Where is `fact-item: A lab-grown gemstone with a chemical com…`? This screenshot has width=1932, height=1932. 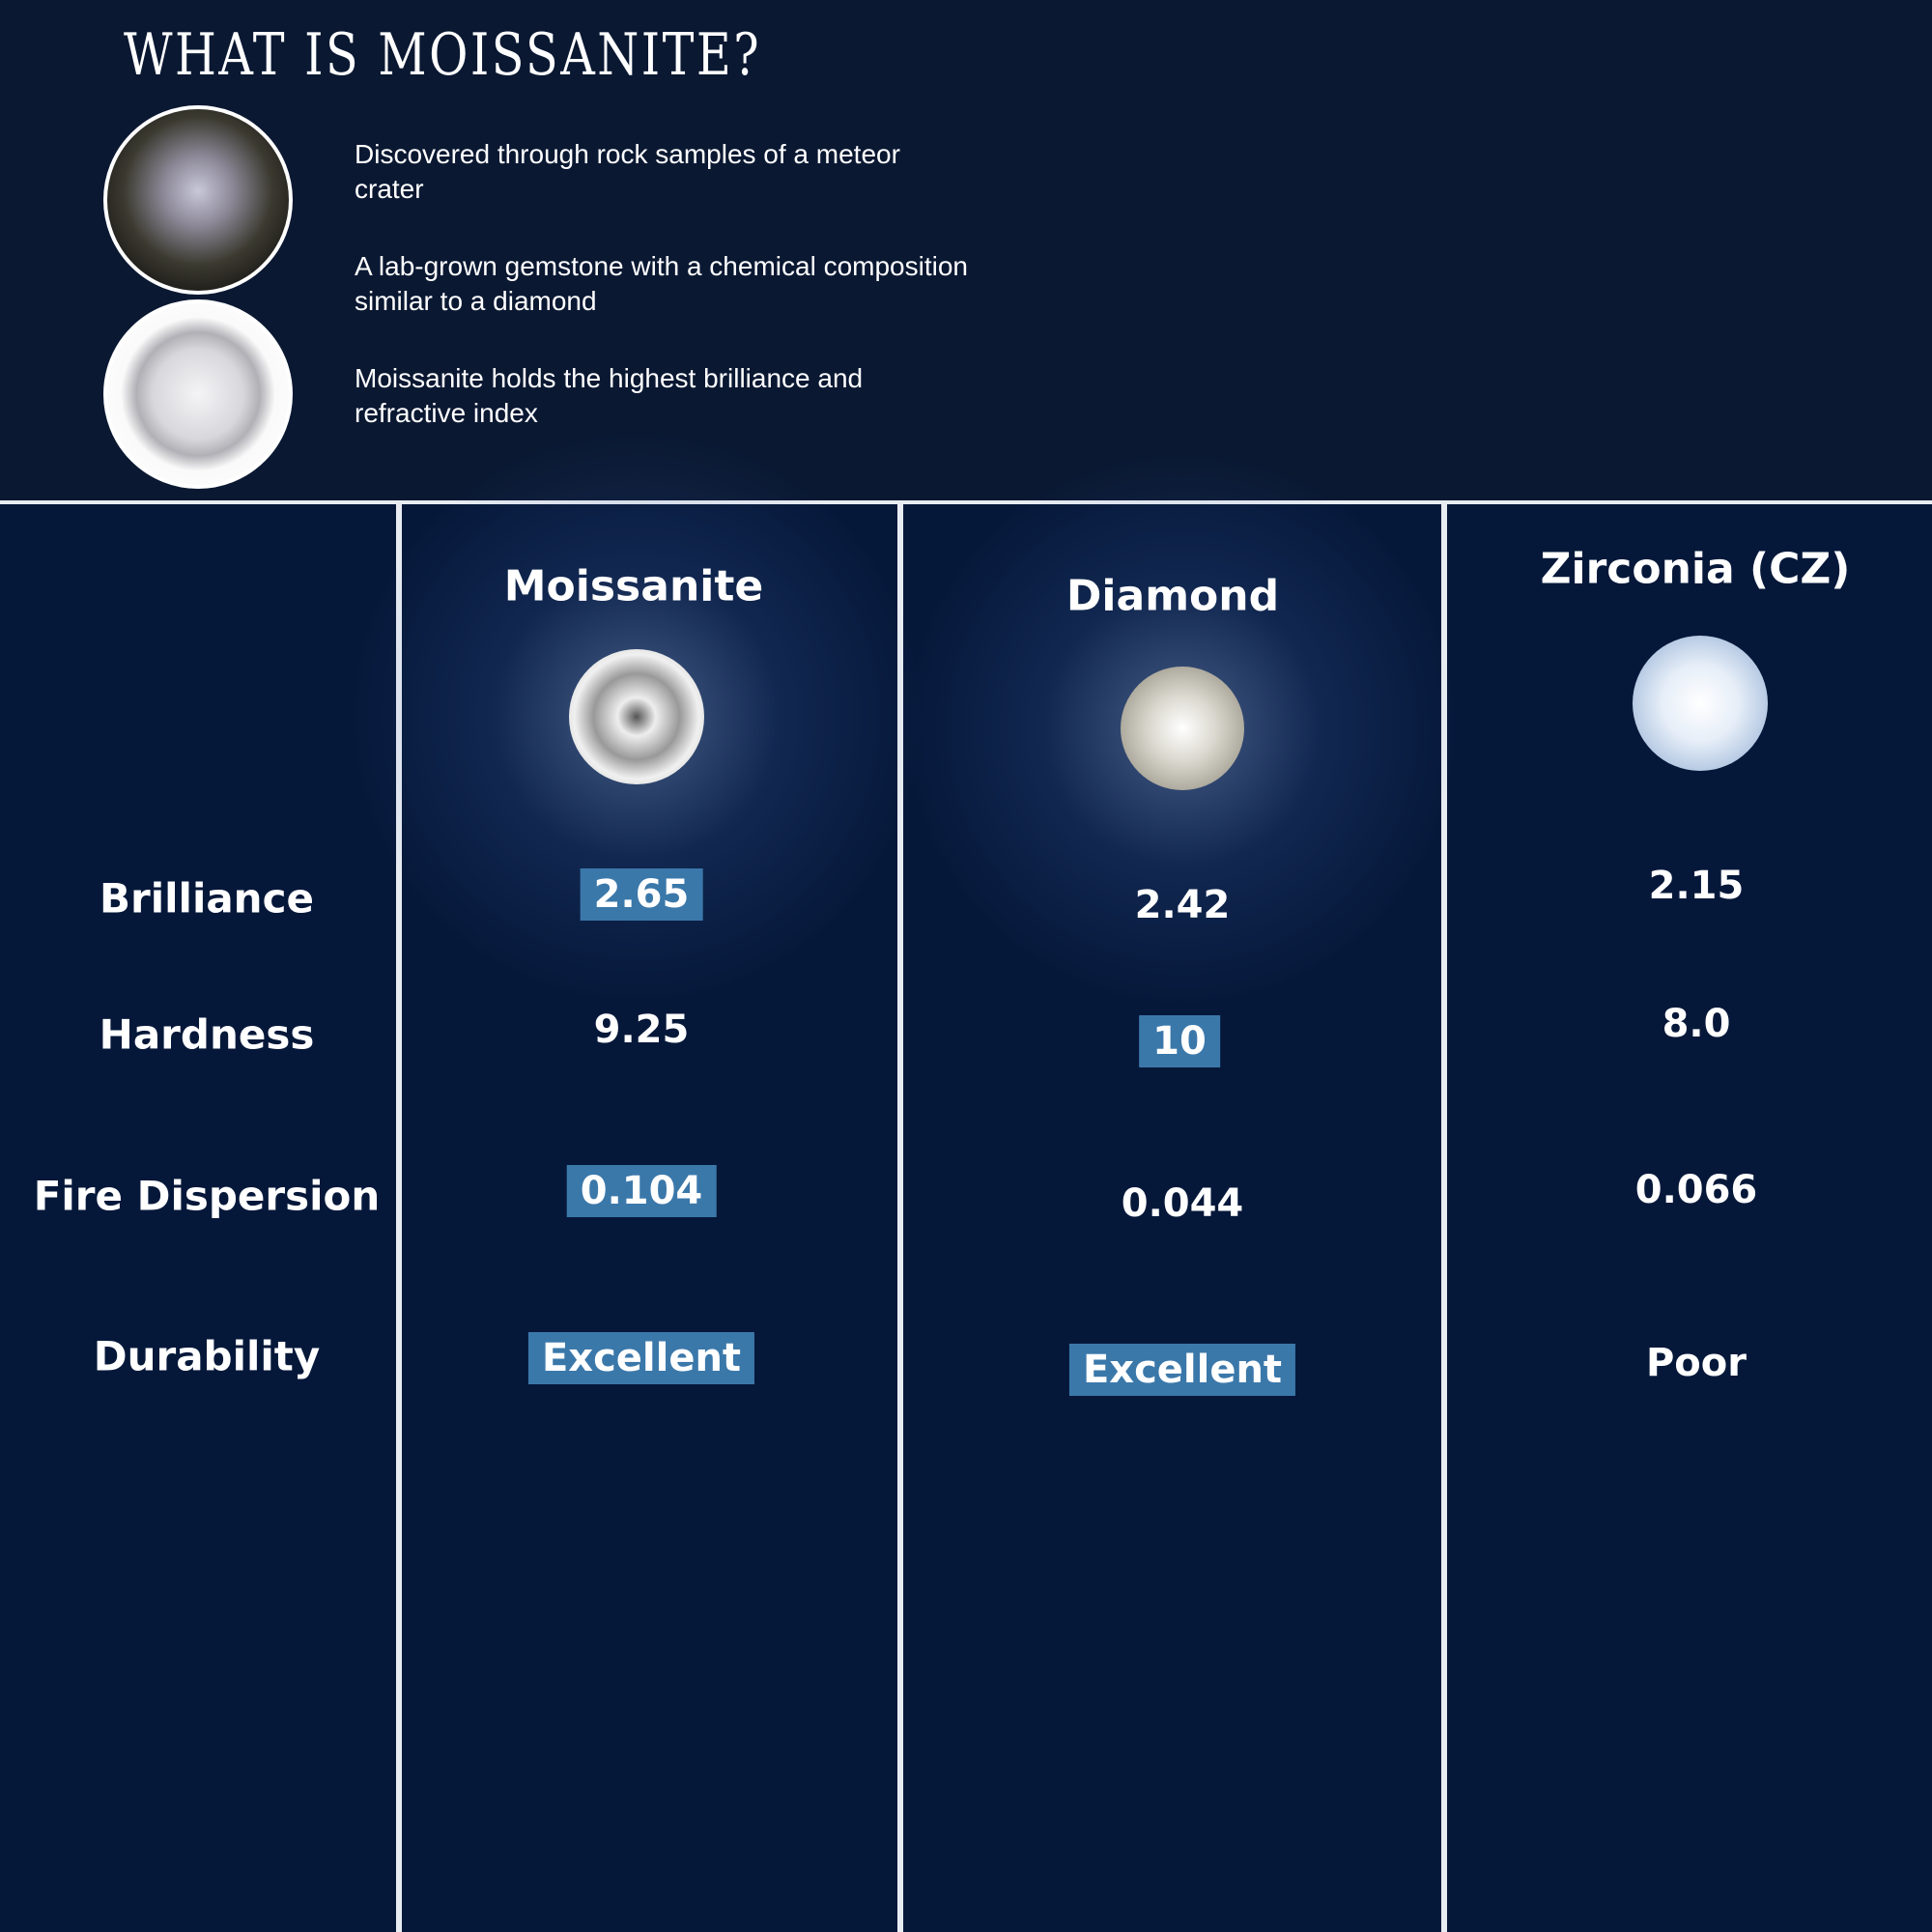
fact-item: A lab-grown gemstone with a chemical com… is located at coordinates (661, 283).